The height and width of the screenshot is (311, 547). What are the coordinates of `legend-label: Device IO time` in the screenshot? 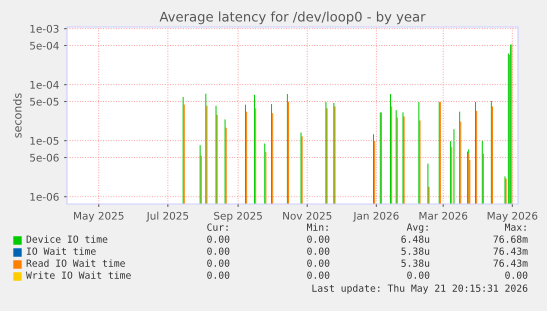 It's located at (67, 239).